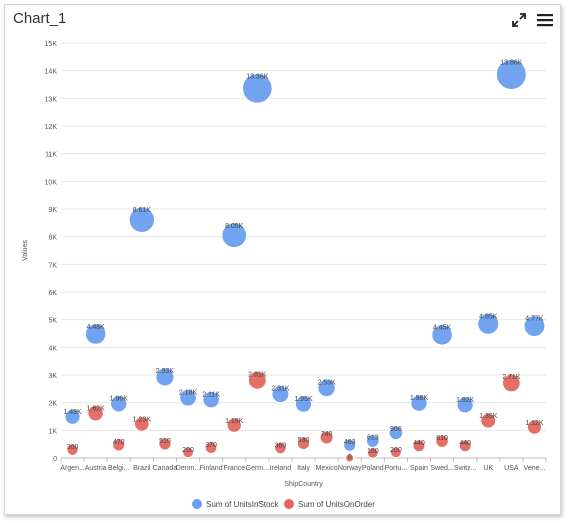  What do you see at coordinates (303, 484) in the screenshot?
I see `x-axis-title: ShipCountry` at bounding box center [303, 484].